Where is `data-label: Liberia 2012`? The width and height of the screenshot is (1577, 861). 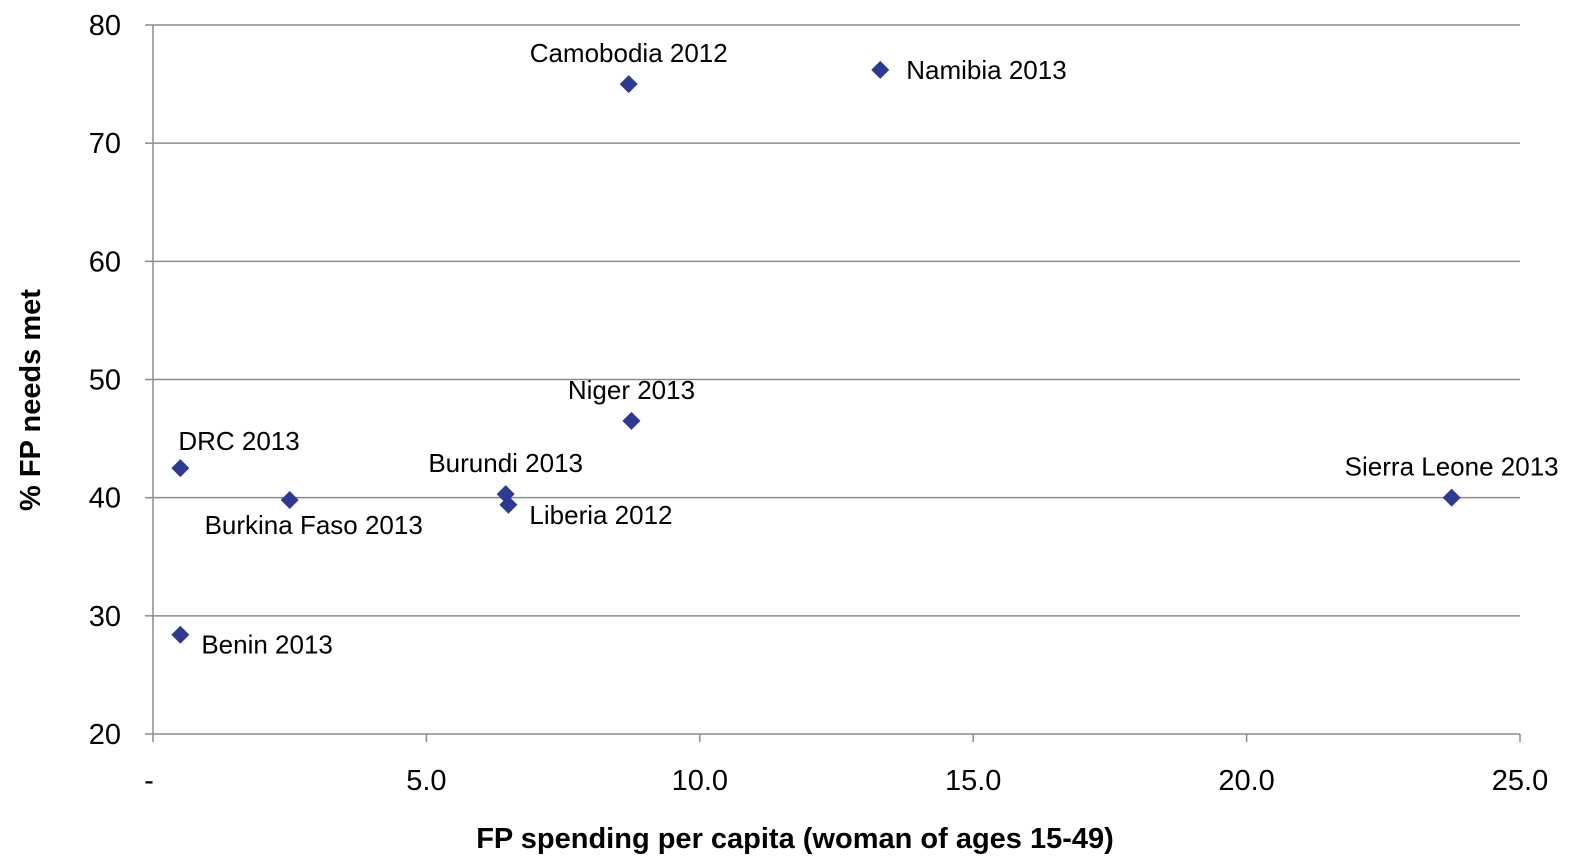
data-label: Liberia 2012 is located at coordinates (600, 515).